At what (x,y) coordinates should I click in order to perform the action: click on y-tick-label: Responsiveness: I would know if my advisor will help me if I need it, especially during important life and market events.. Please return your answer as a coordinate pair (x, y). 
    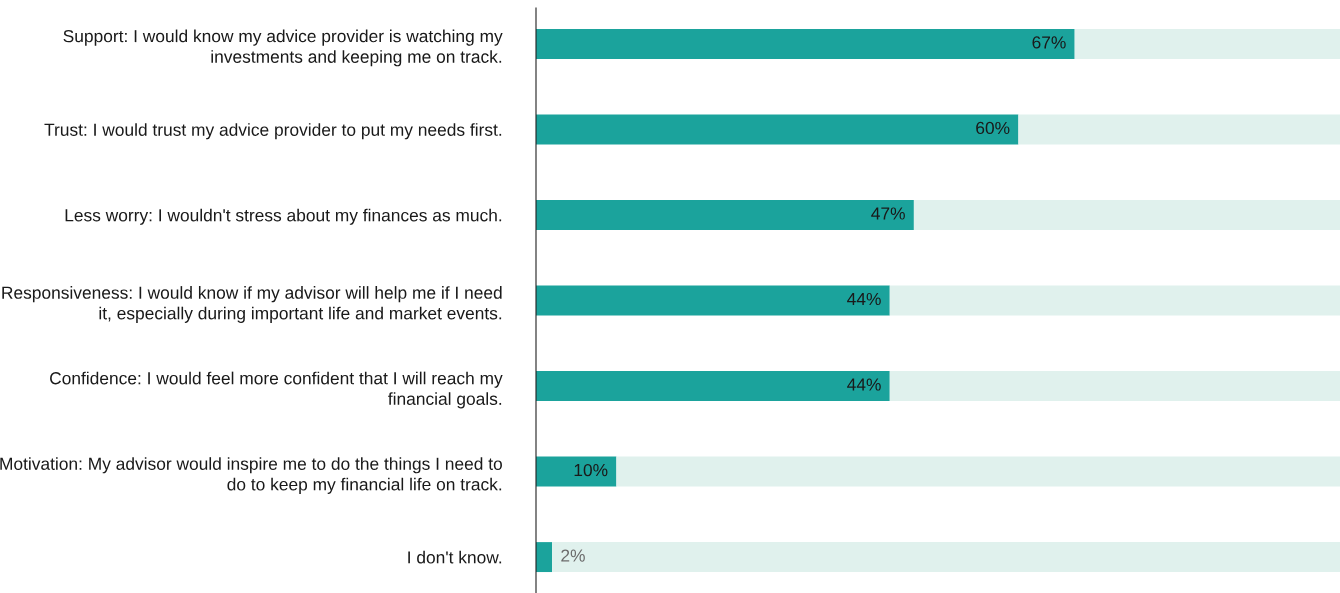
    Looking at the image, I should click on (252, 304).